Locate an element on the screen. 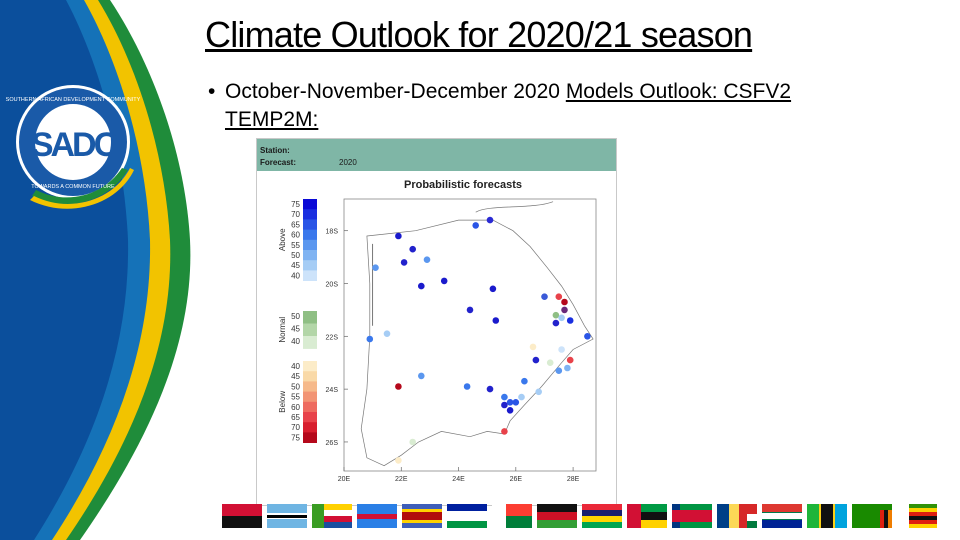  legend-normal-tick: 40 is located at coordinates (295, 341).